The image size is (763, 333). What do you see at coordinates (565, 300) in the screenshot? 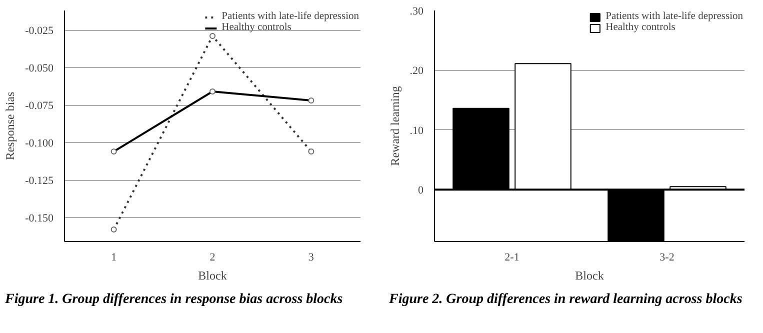
I see `caption: Figure 2. Group differences in reward learning across blocks` at bounding box center [565, 300].